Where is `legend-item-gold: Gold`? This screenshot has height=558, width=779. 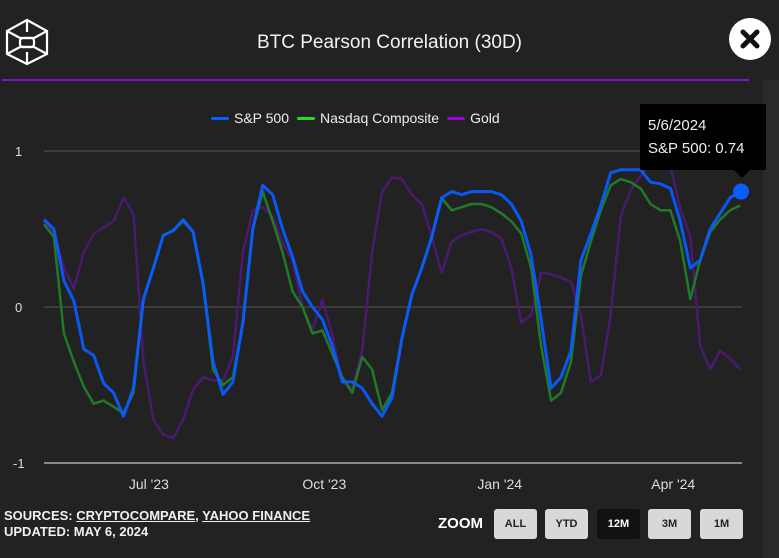
legend-item-gold: Gold is located at coordinates (473, 118).